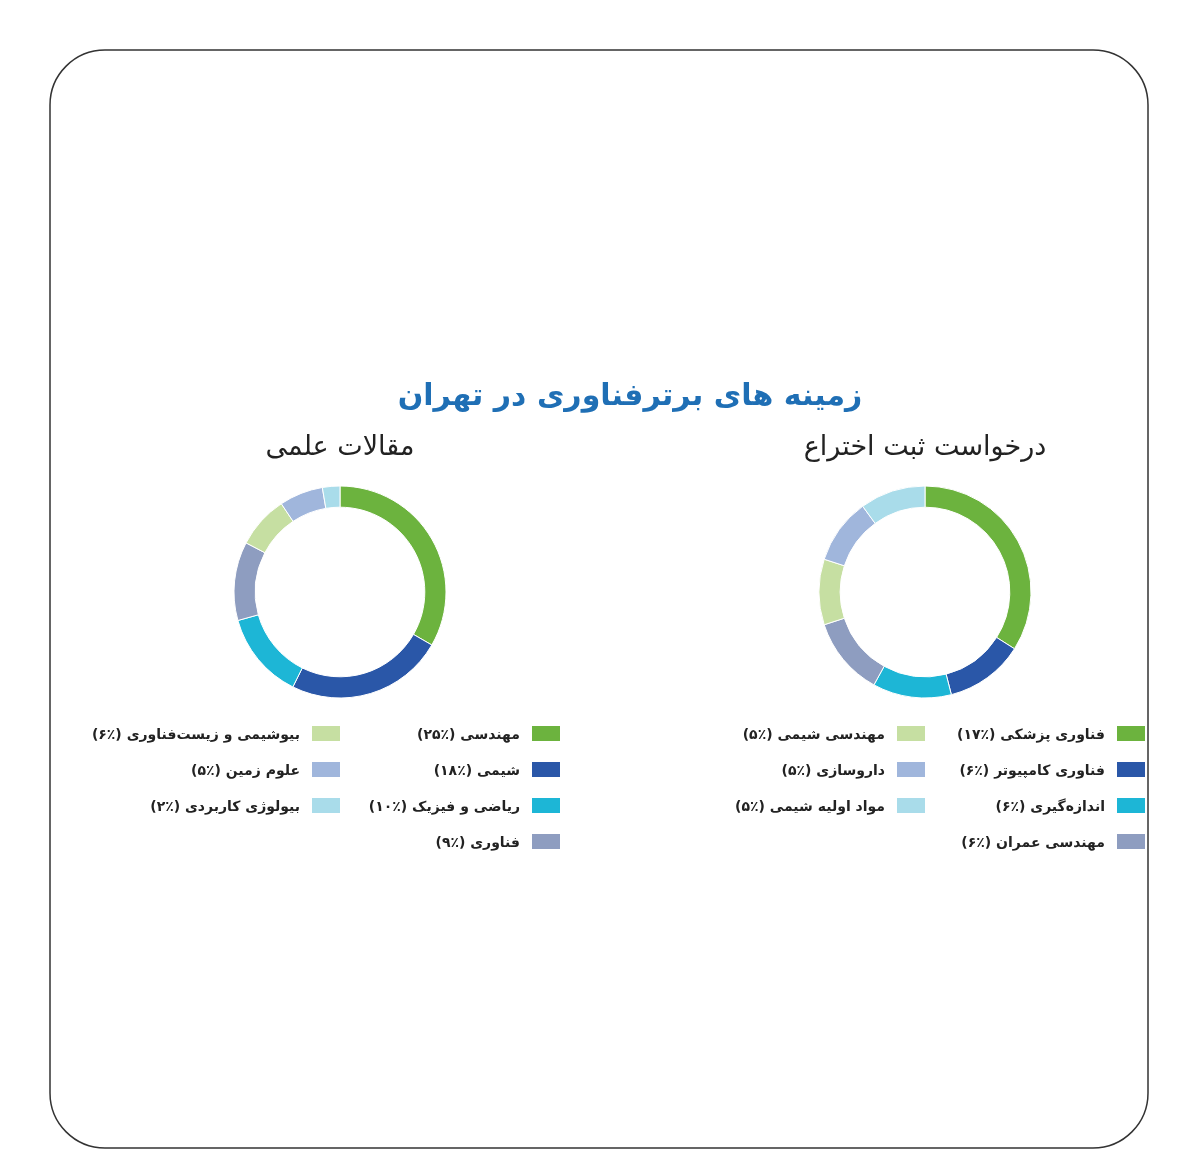 This screenshot has width=1200, height=1150. What do you see at coordinates (245, 770) in the screenshot?
I see `legend-label: علوم زمین (٪۵)` at bounding box center [245, 770].